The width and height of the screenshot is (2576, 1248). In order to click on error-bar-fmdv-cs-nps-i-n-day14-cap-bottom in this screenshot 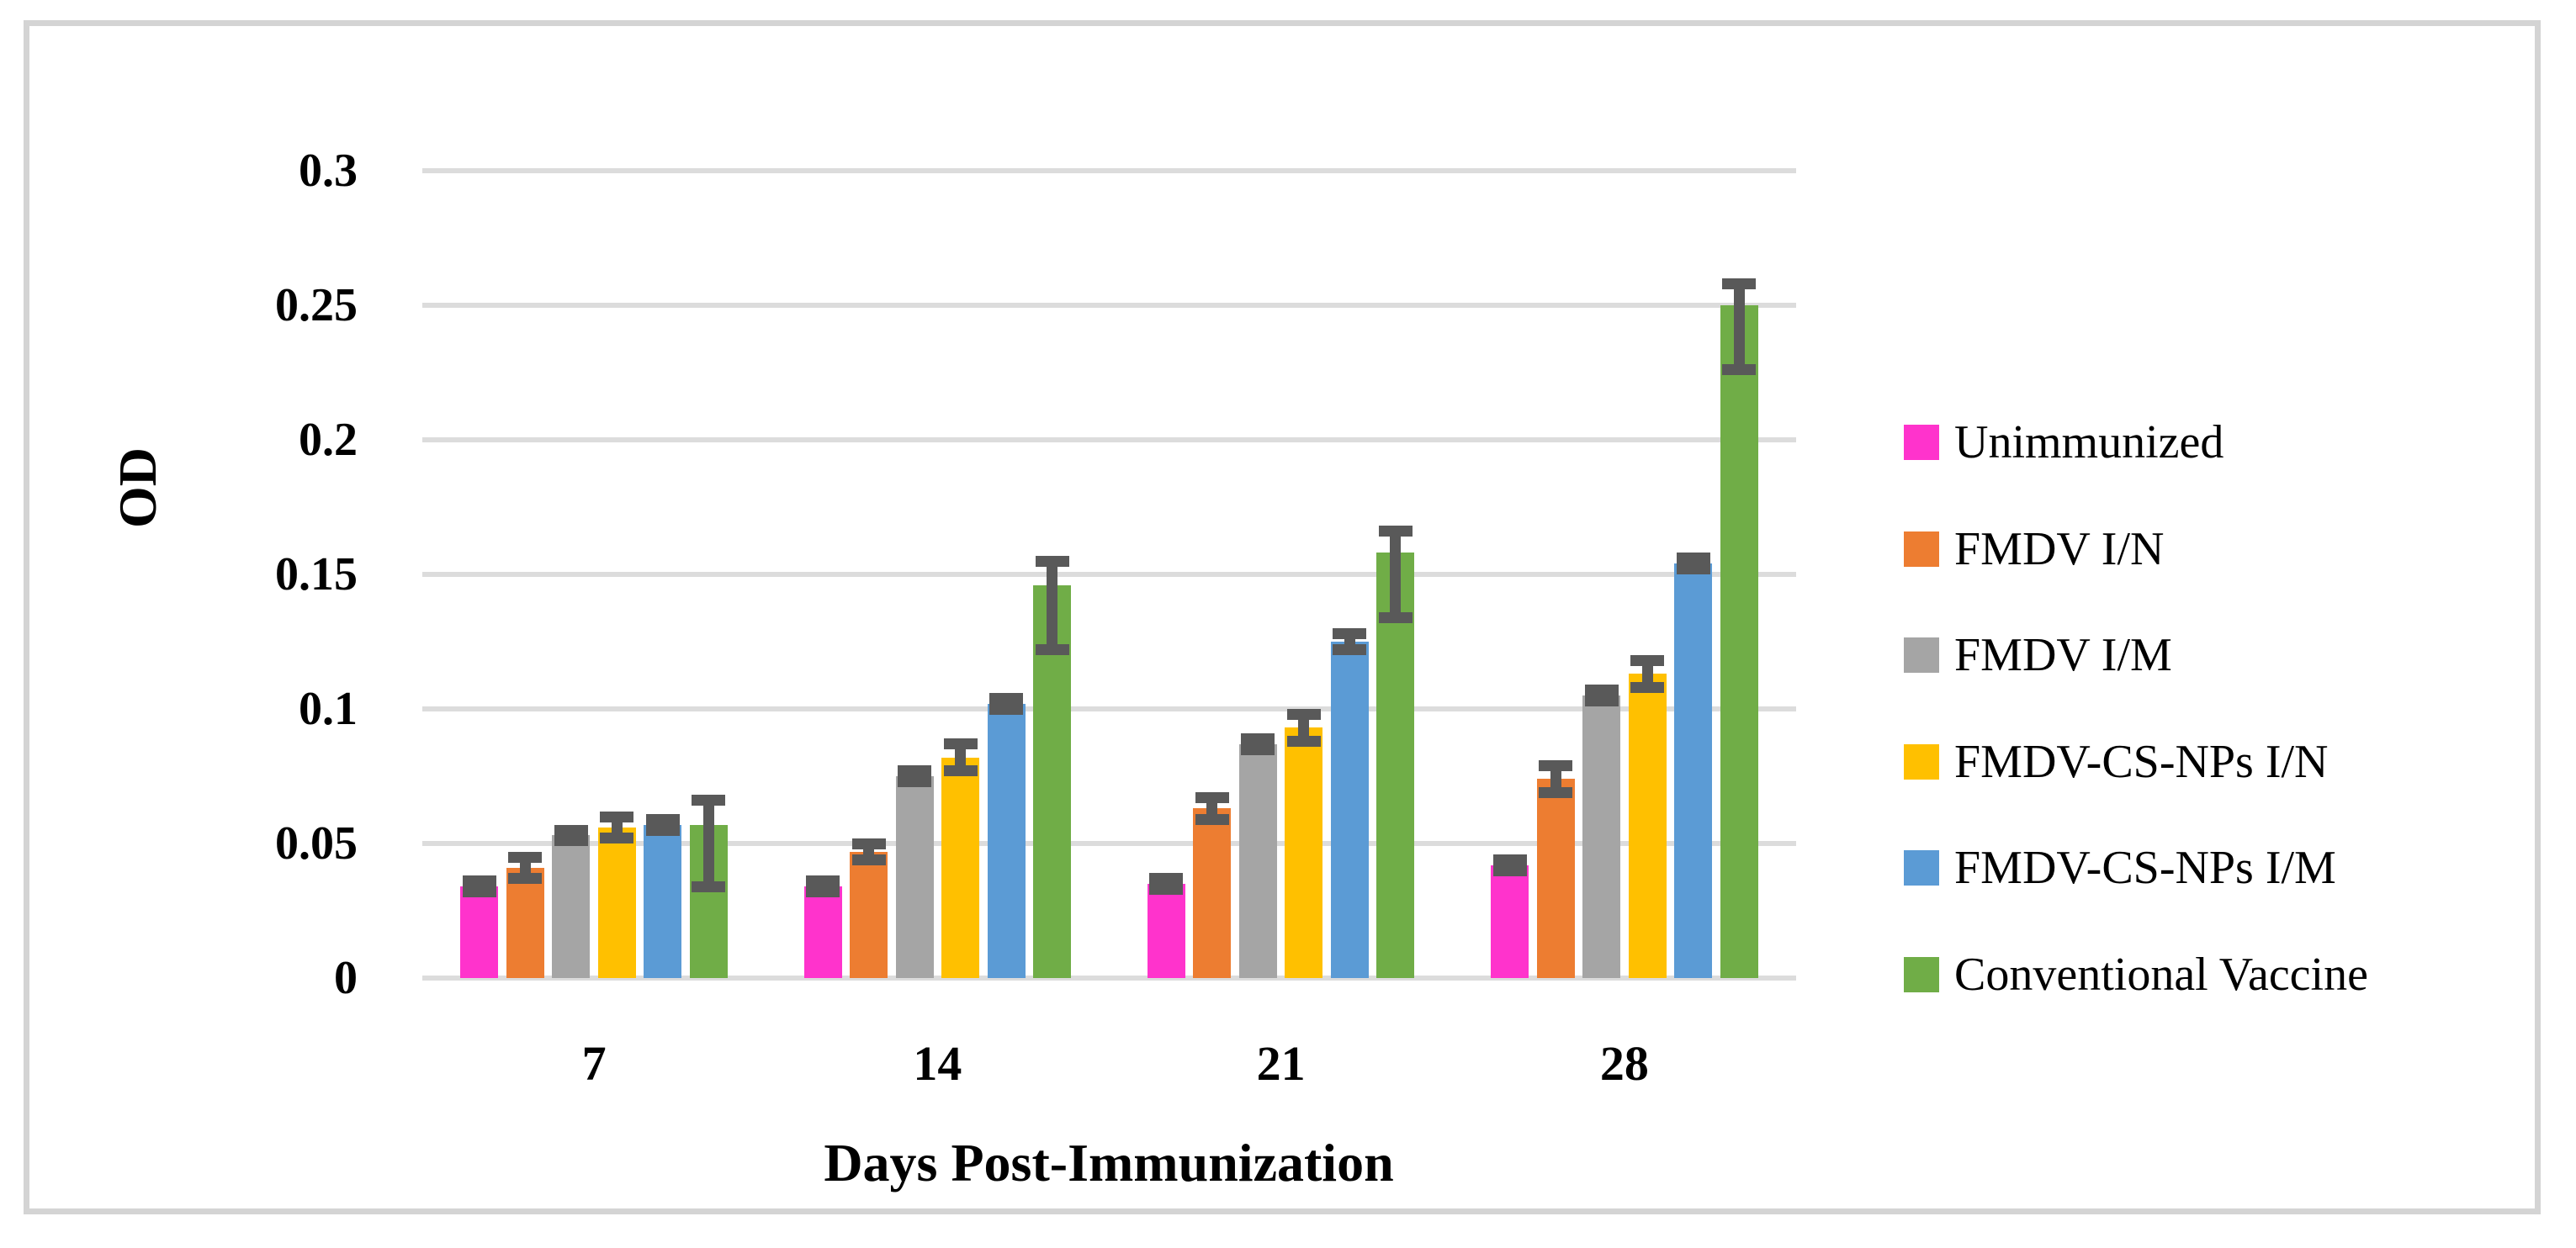, I will do `click(960, 771)`.